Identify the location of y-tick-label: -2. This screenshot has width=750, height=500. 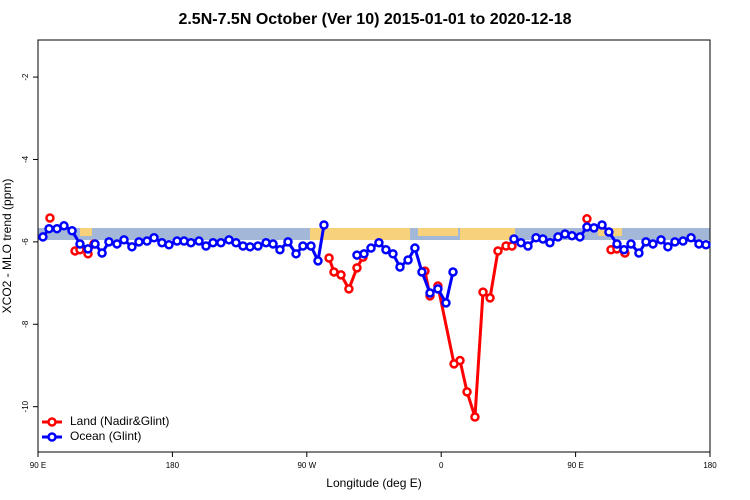
(25, 77).